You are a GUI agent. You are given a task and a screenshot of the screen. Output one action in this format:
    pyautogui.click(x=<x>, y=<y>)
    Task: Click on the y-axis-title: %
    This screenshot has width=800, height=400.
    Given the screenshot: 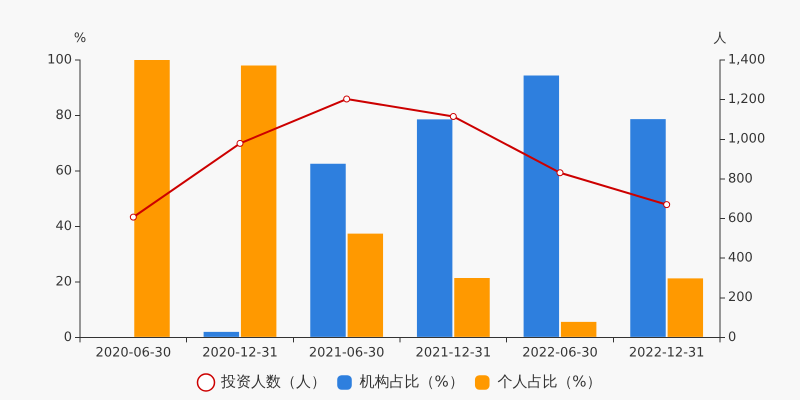 What is the action you would take?
    pyautogui.click(x=80, y=38)
    